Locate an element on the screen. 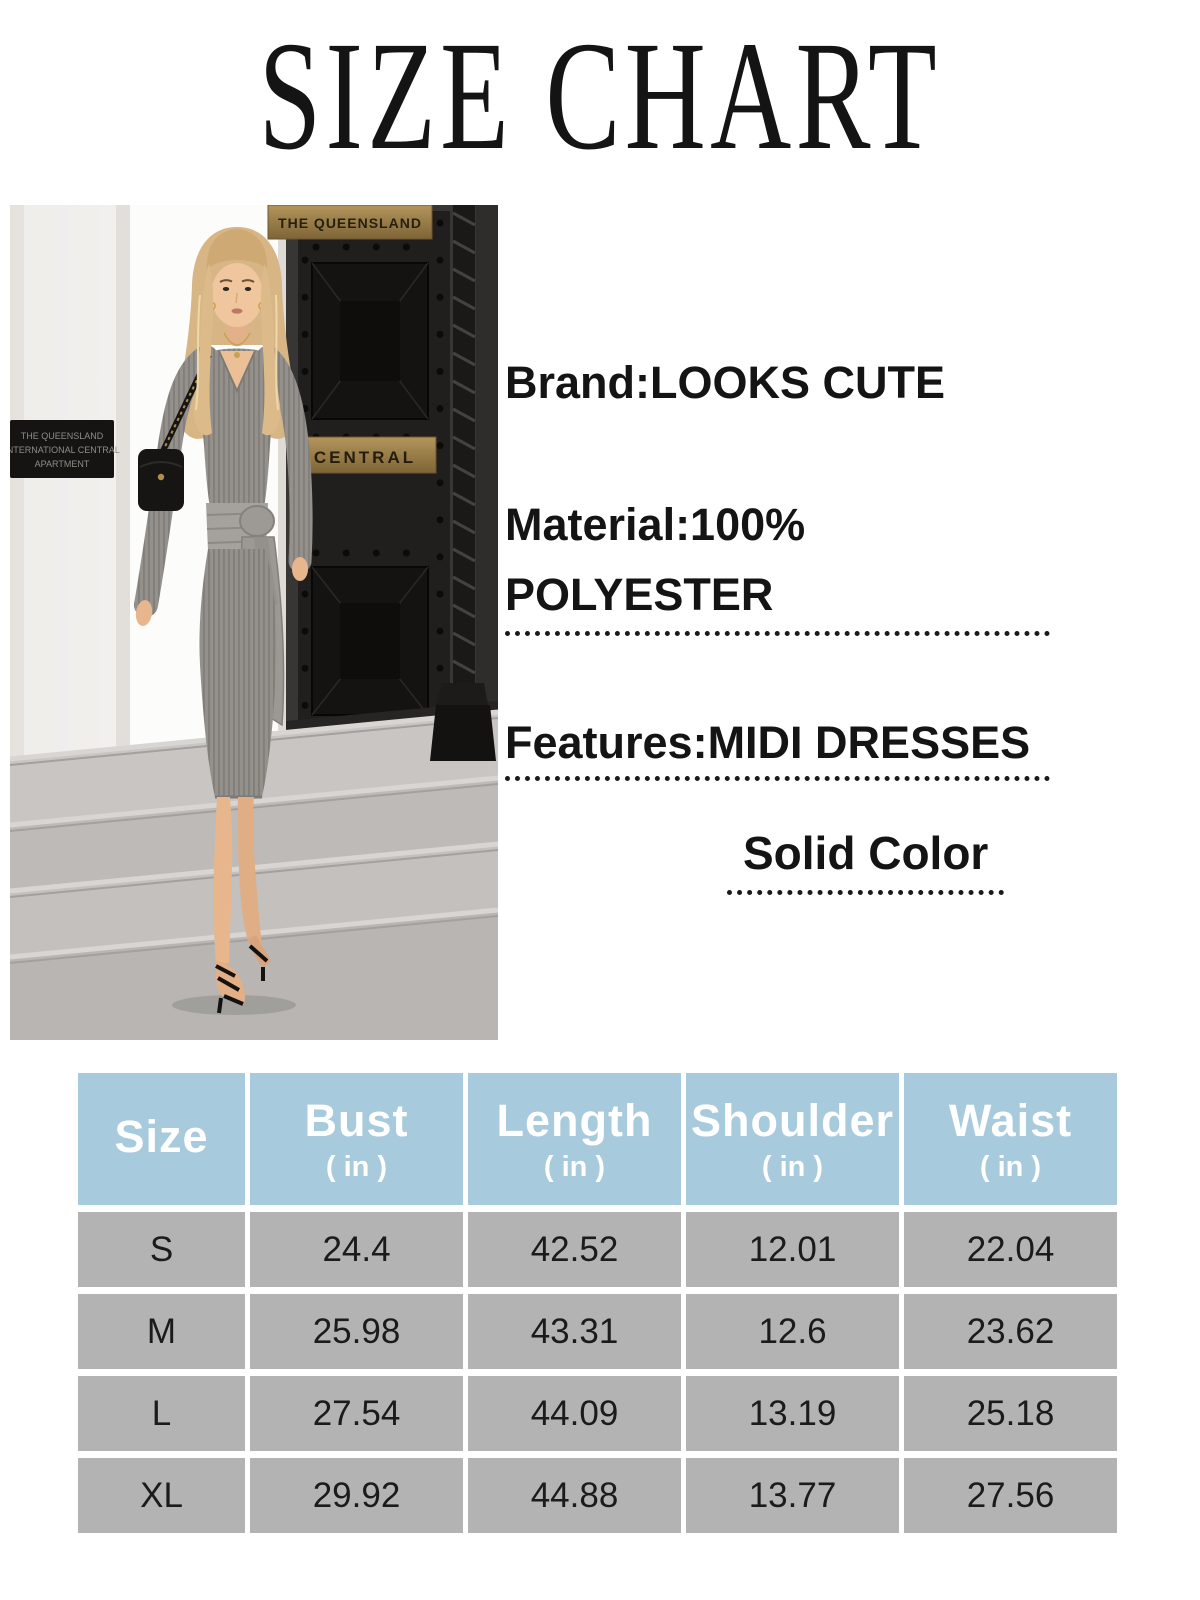 The width and height of the screenshot is (1200, 1600). table-cell: 44.88 is located at coordinates (574, 1495).